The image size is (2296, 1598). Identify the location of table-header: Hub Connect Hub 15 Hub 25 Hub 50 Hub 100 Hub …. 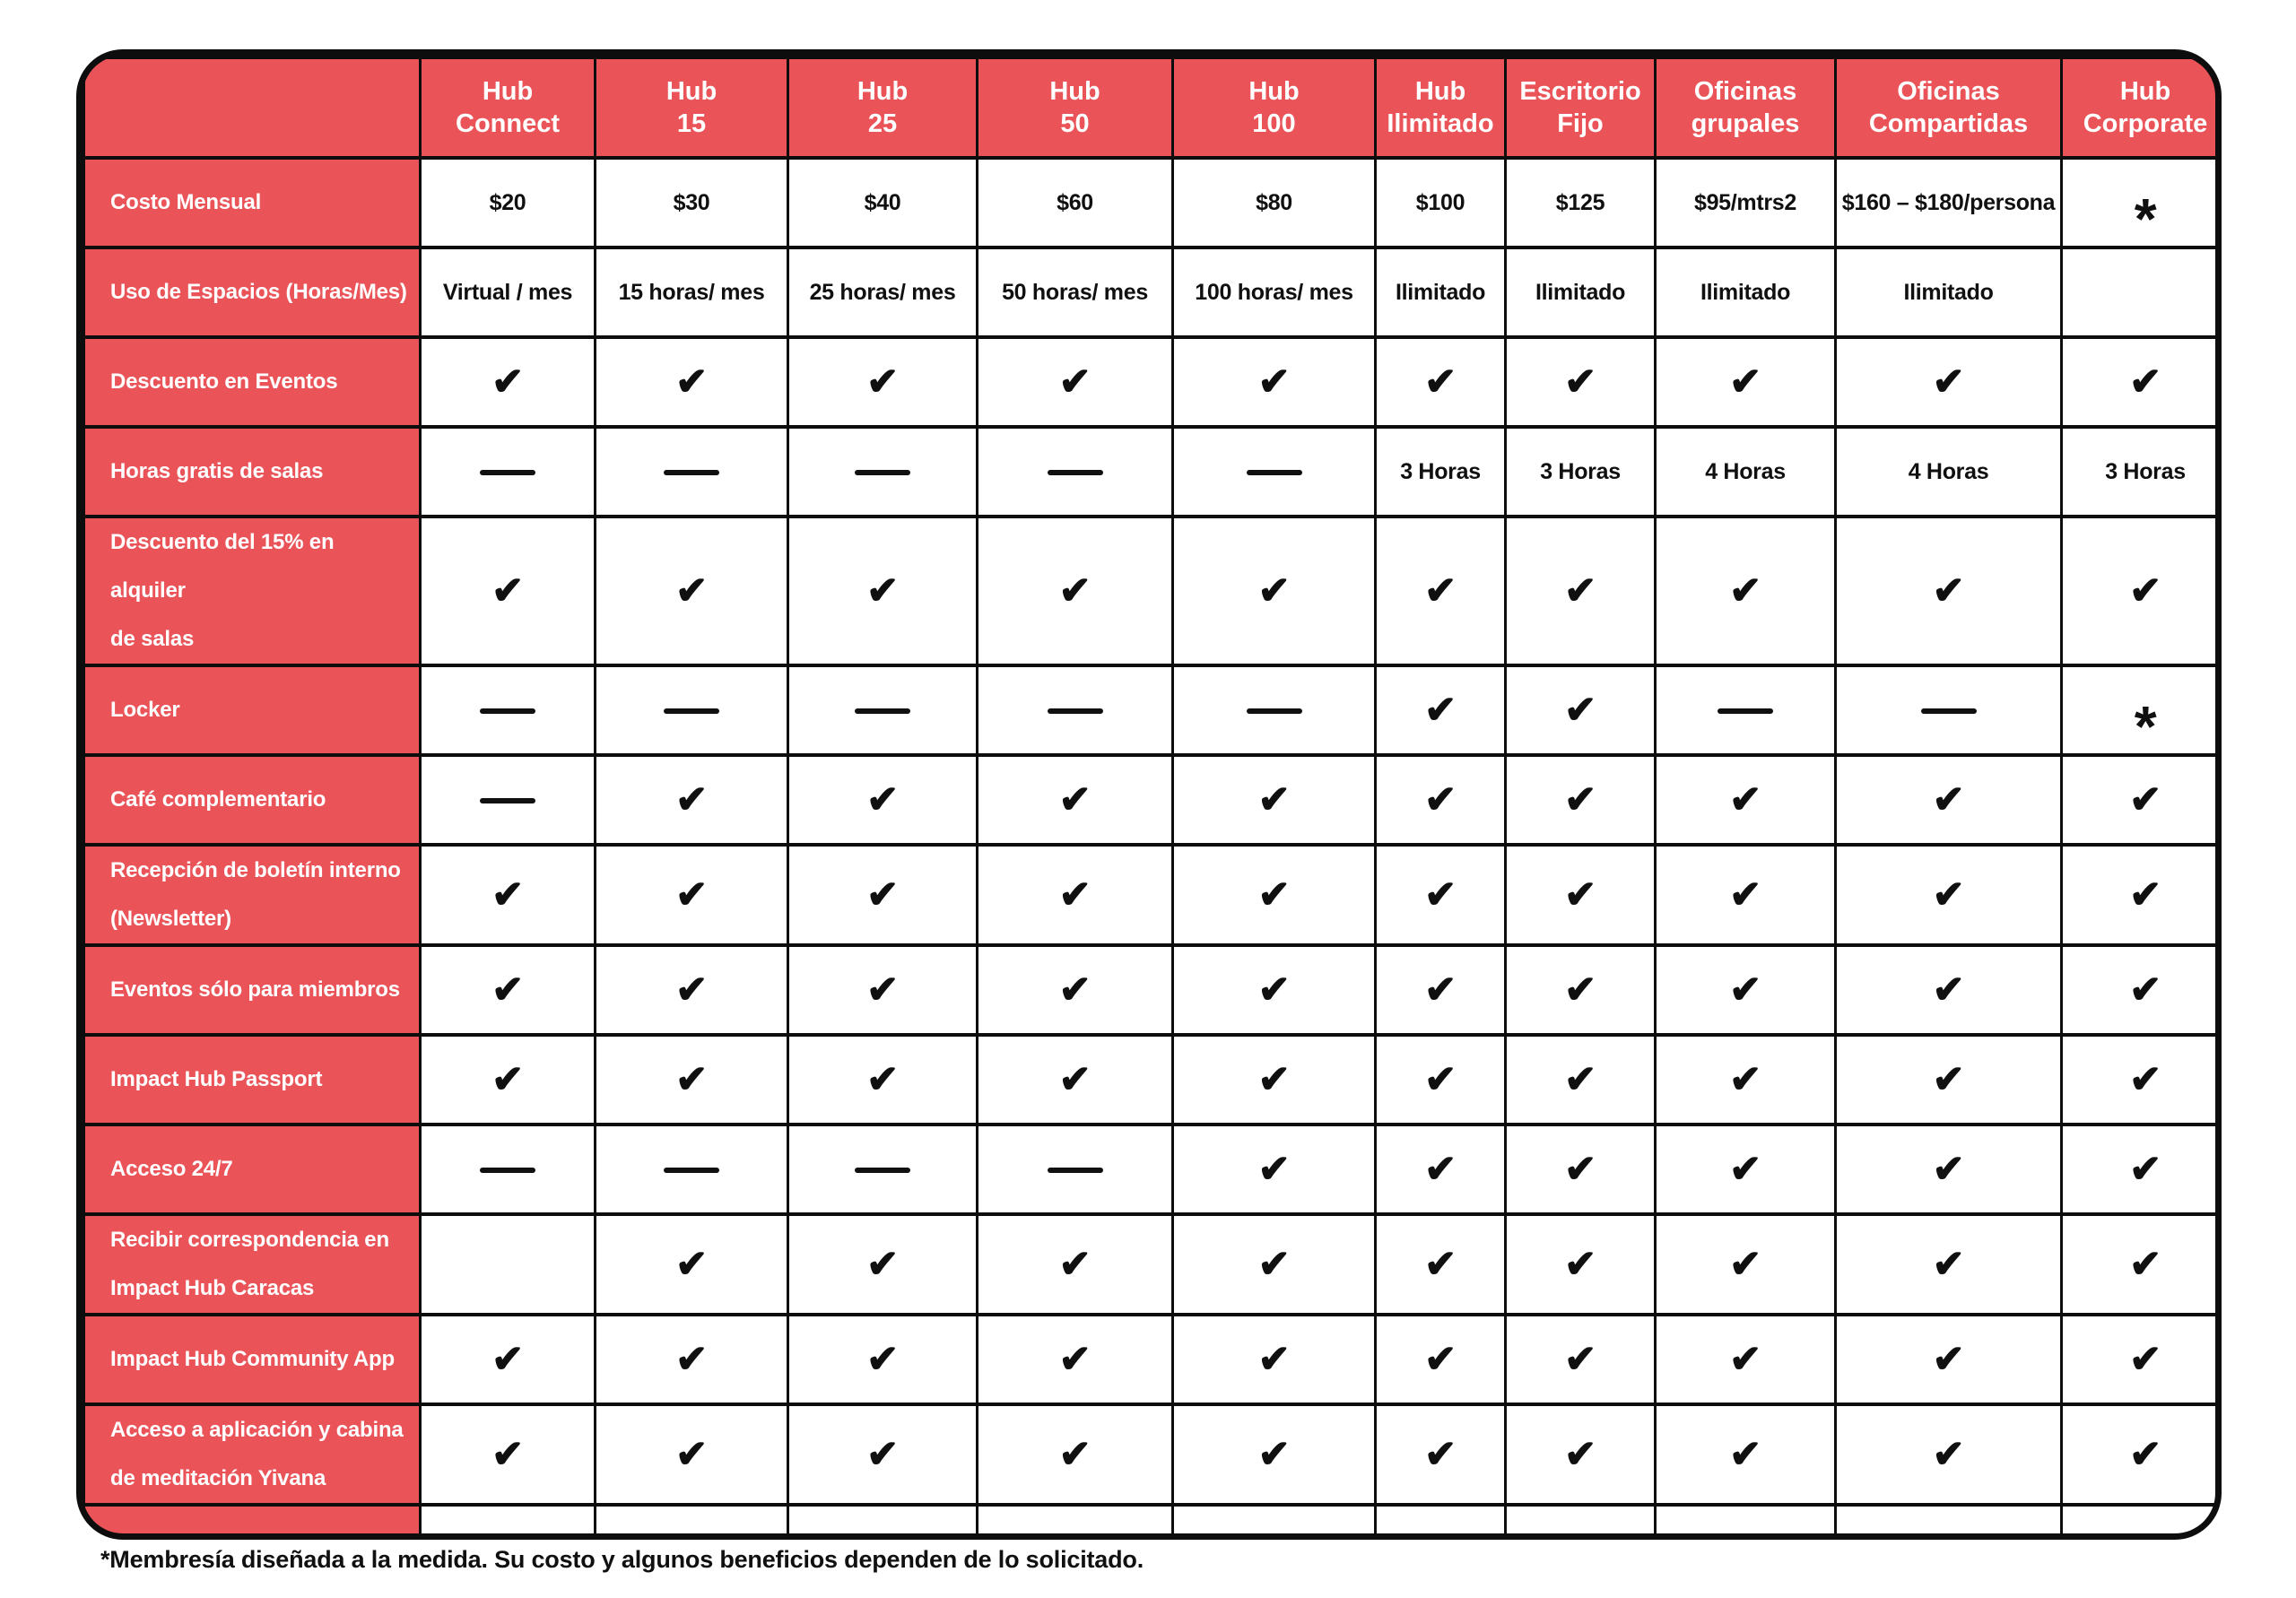
(1149, 108).